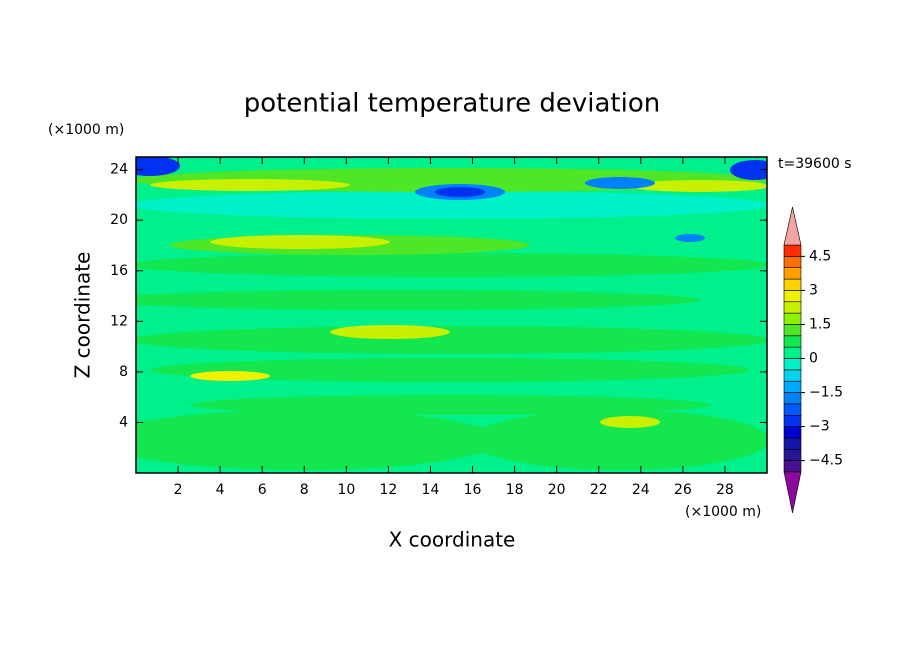 Image resolution: width=904 pixels, height=658 pixels. I want to click on y-axis-label: Z coordinate, so click(83, 315).